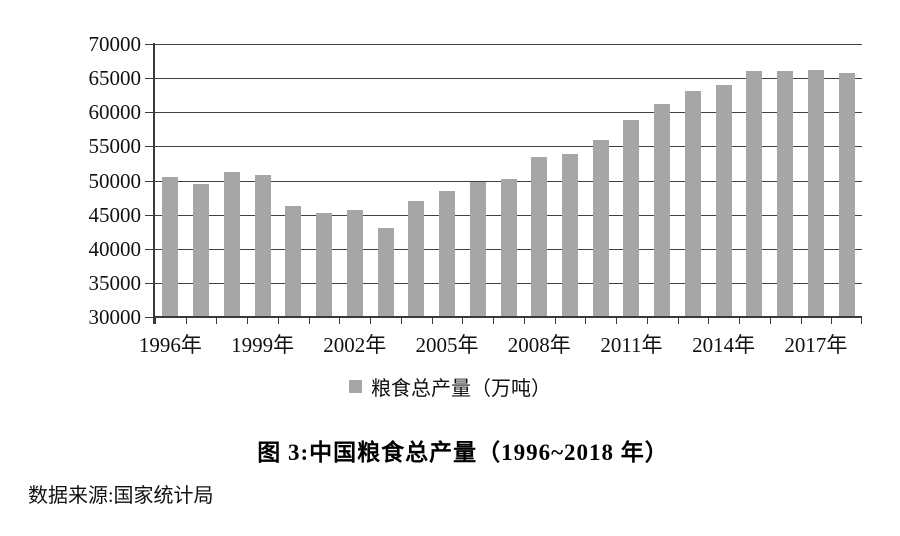 The height and width of the screenshot is (536, 900). I want to click on x-axis, so click(507, 317).